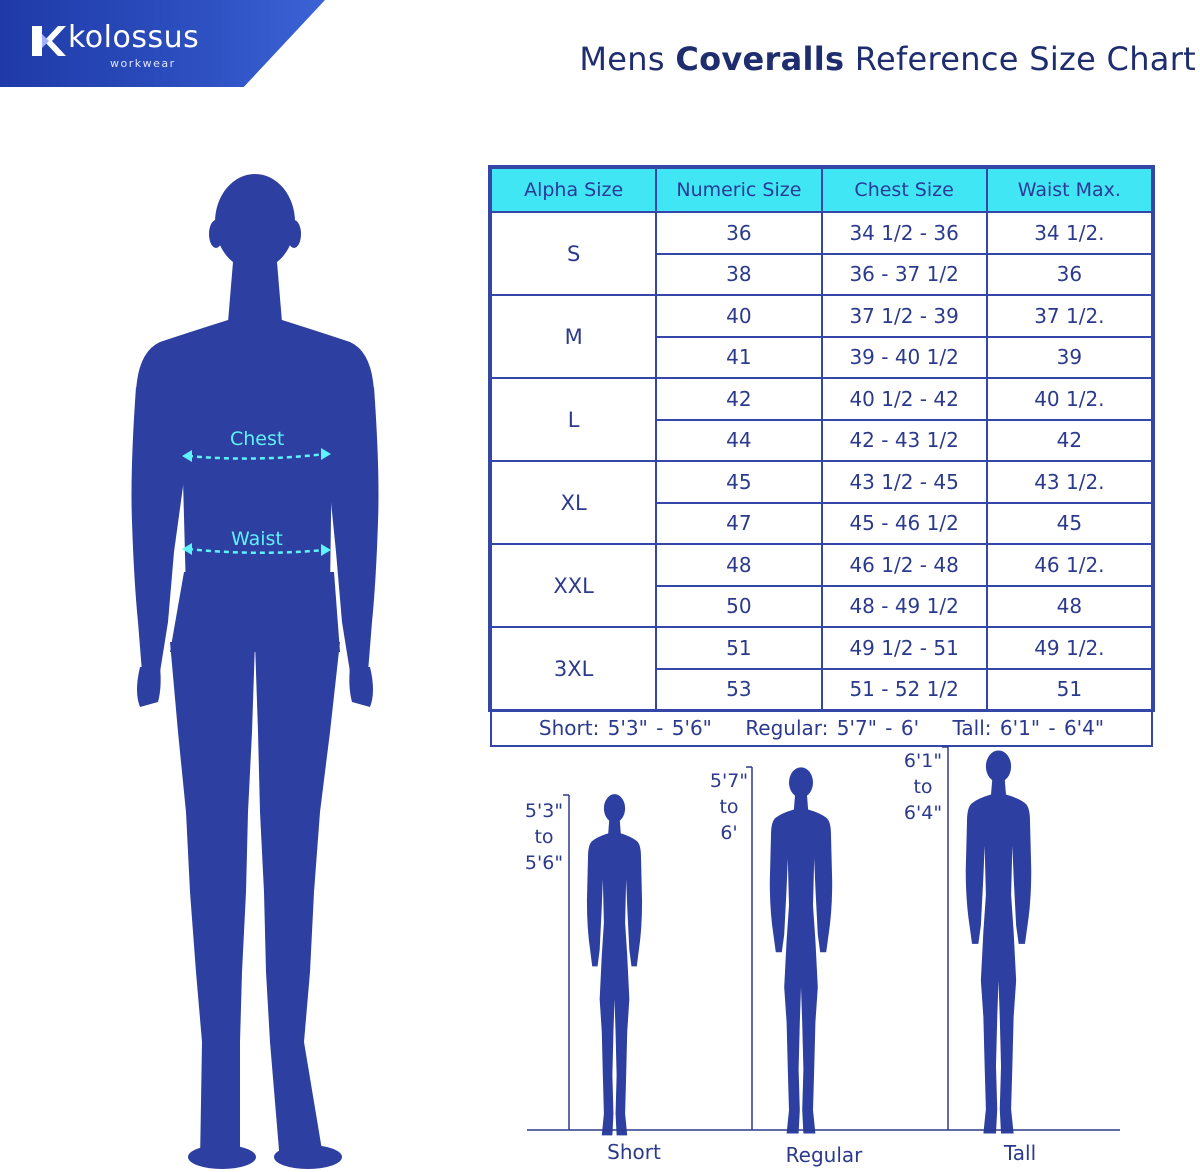 Image resolution: width=1200 pixels, height=1172 pixels. Describe the element at coordinates (1020, 1153) in the screenshot. I see `tall-caption: Tall` at that location.